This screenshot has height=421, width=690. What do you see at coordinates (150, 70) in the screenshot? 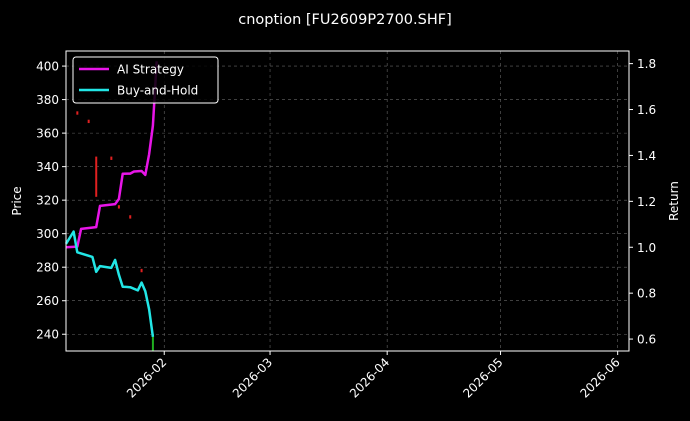
I see `legend-label-ai-strategy: AI Strategy` at bounding box center [150, 70].